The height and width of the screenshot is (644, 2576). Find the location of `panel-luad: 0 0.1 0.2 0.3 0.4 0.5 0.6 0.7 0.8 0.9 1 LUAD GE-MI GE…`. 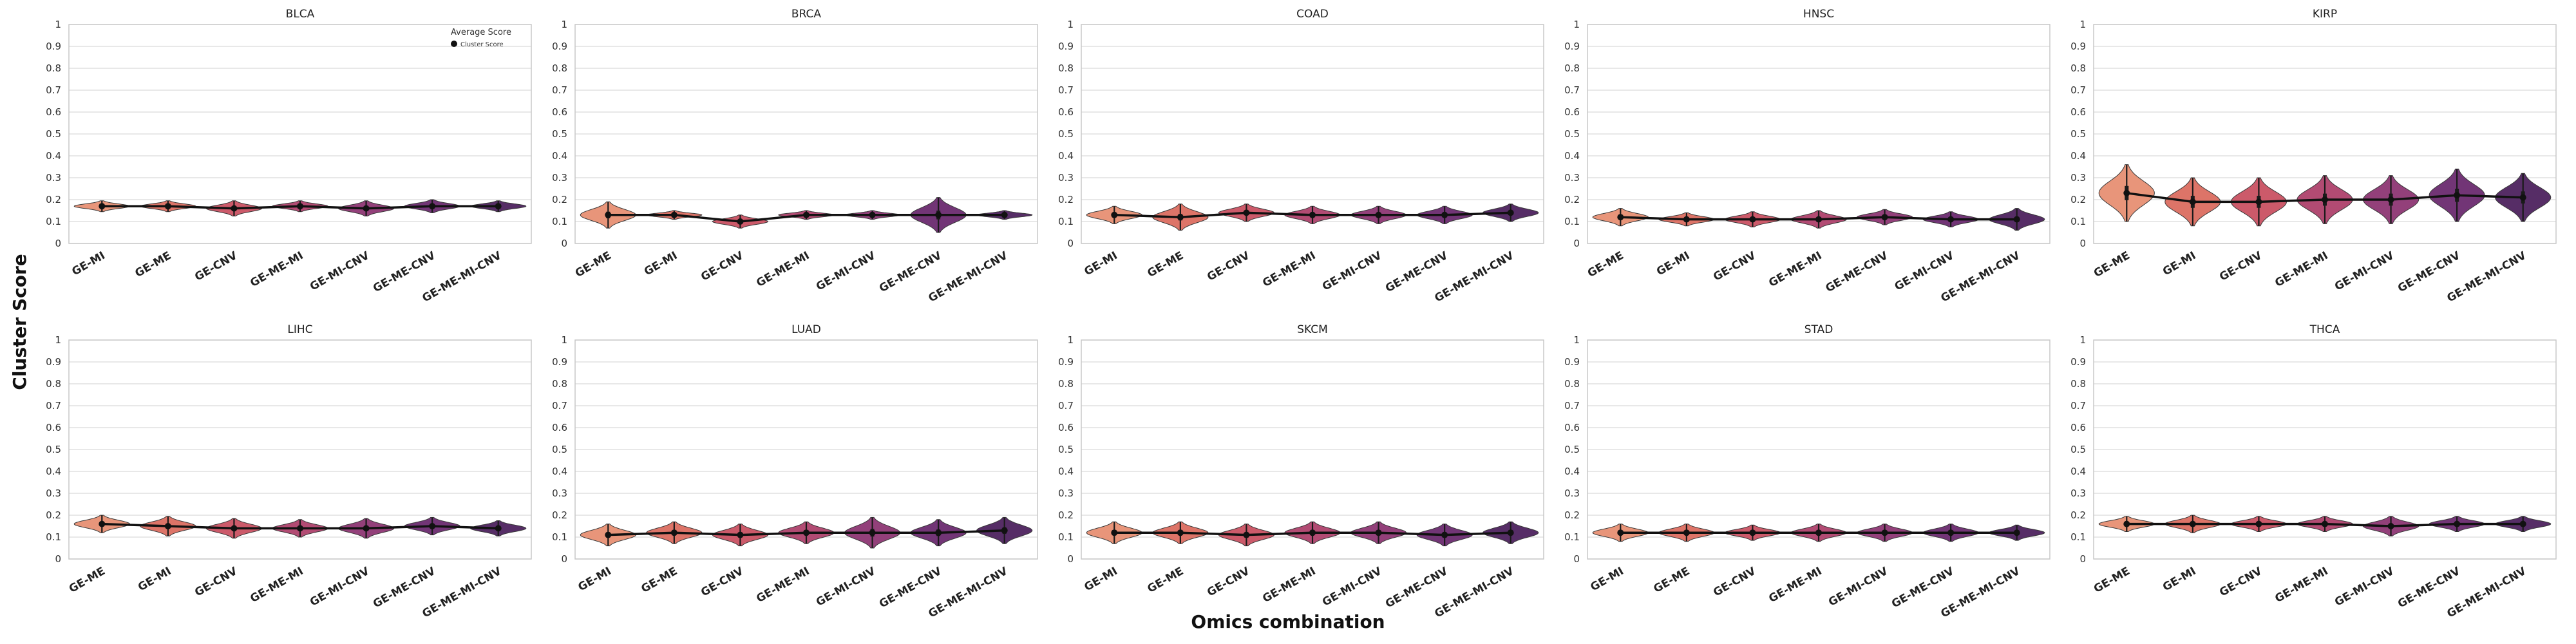

panel-luad: 0 0.1 0.2 0.3 0.4 0.5 0.6 0.7 0.8 0.9 1 LUAD GE-MI GE… is located at coordinates (795, 472).